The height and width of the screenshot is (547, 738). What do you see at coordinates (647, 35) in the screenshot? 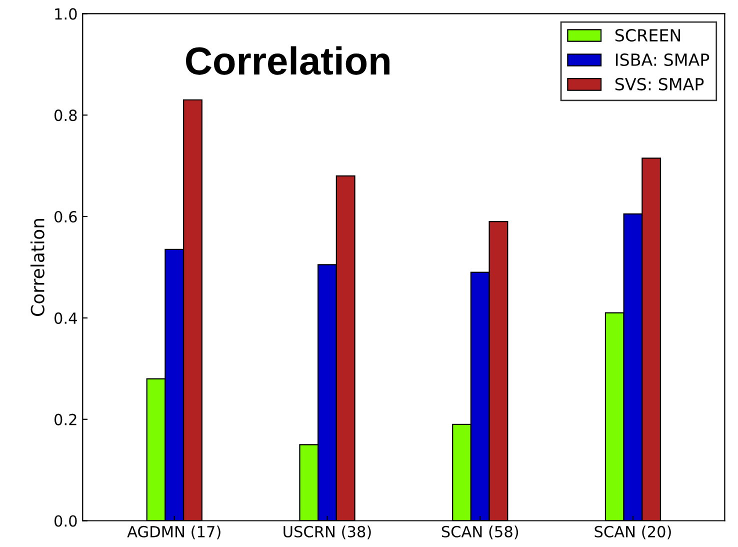
I see `legend-label: SCREEN` at bounding box center [647, 35].